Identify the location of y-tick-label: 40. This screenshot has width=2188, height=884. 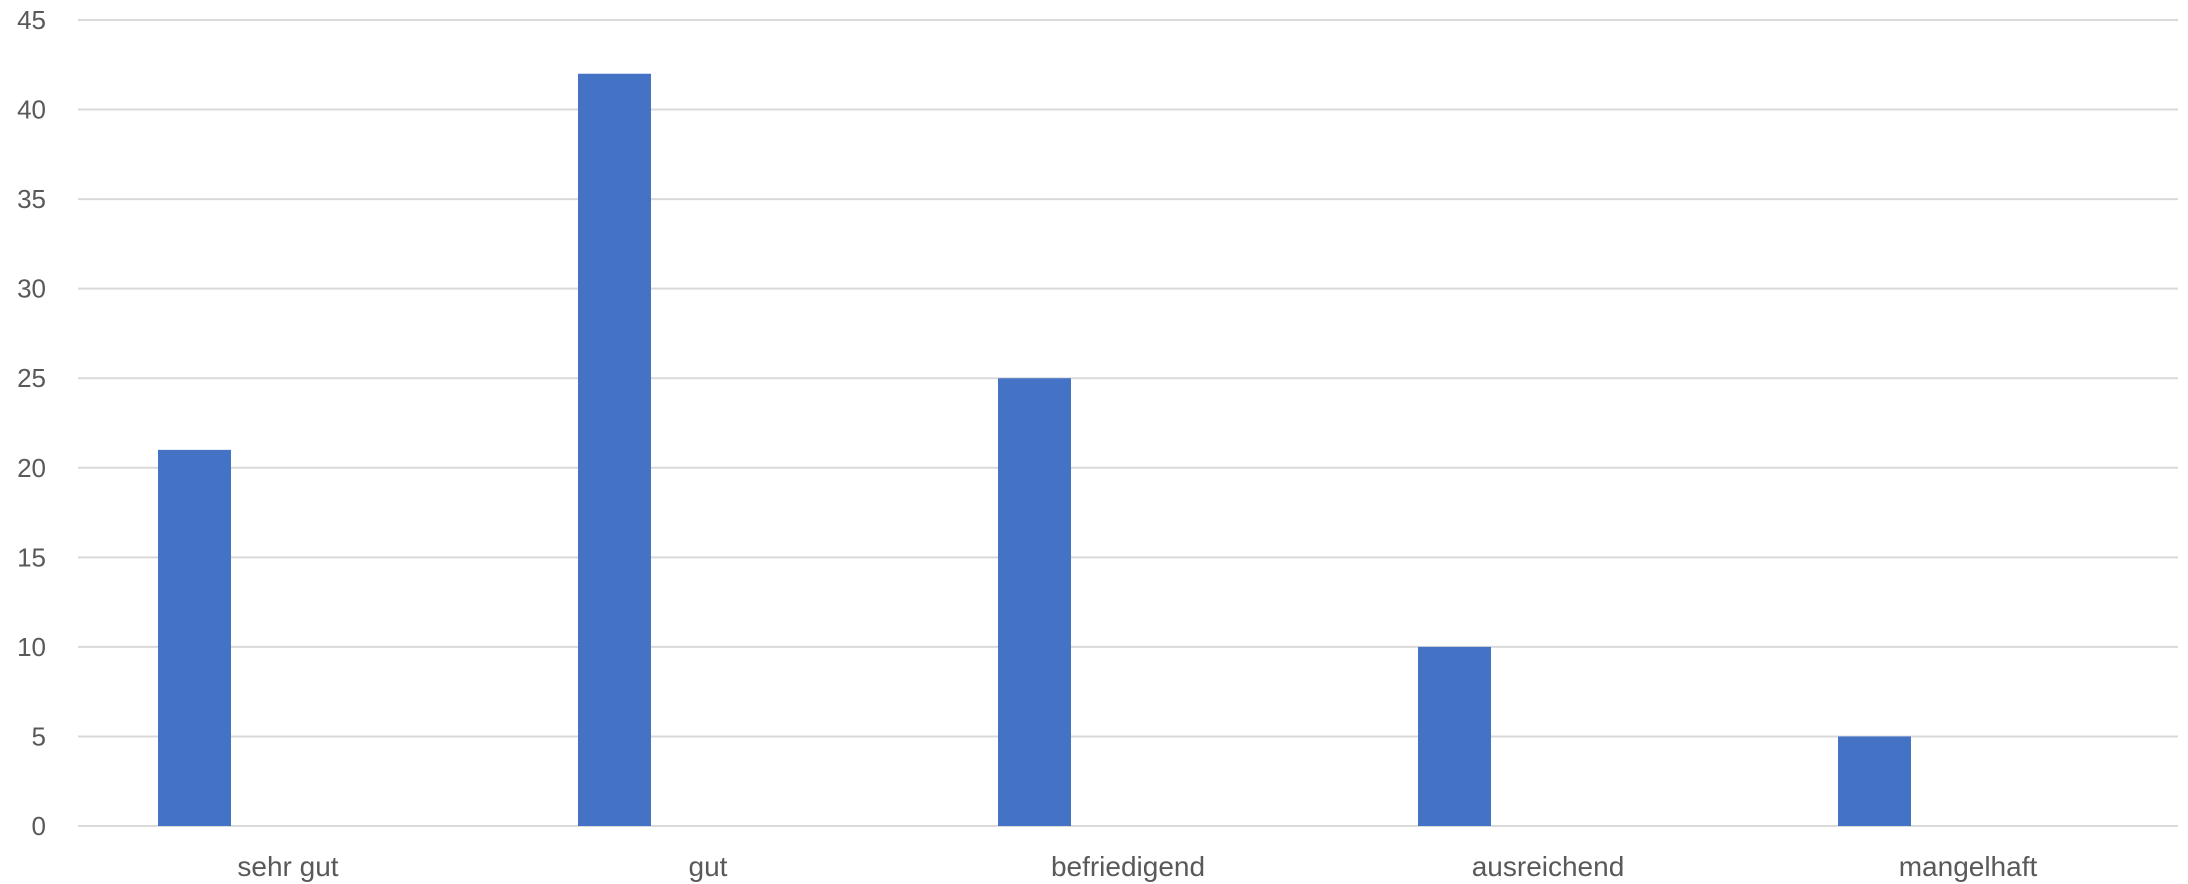
(31, 110).